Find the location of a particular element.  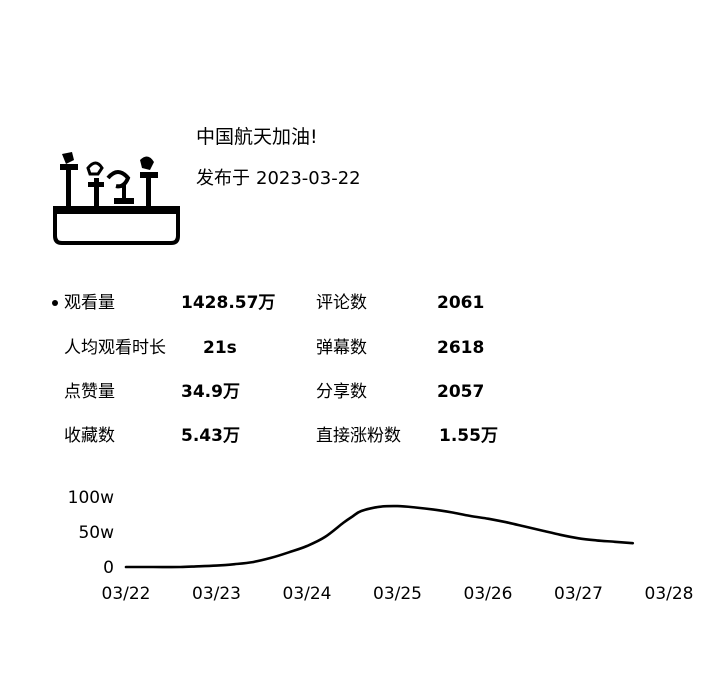

x-tick-label: 03/22 is located at coordinates (126, 594).